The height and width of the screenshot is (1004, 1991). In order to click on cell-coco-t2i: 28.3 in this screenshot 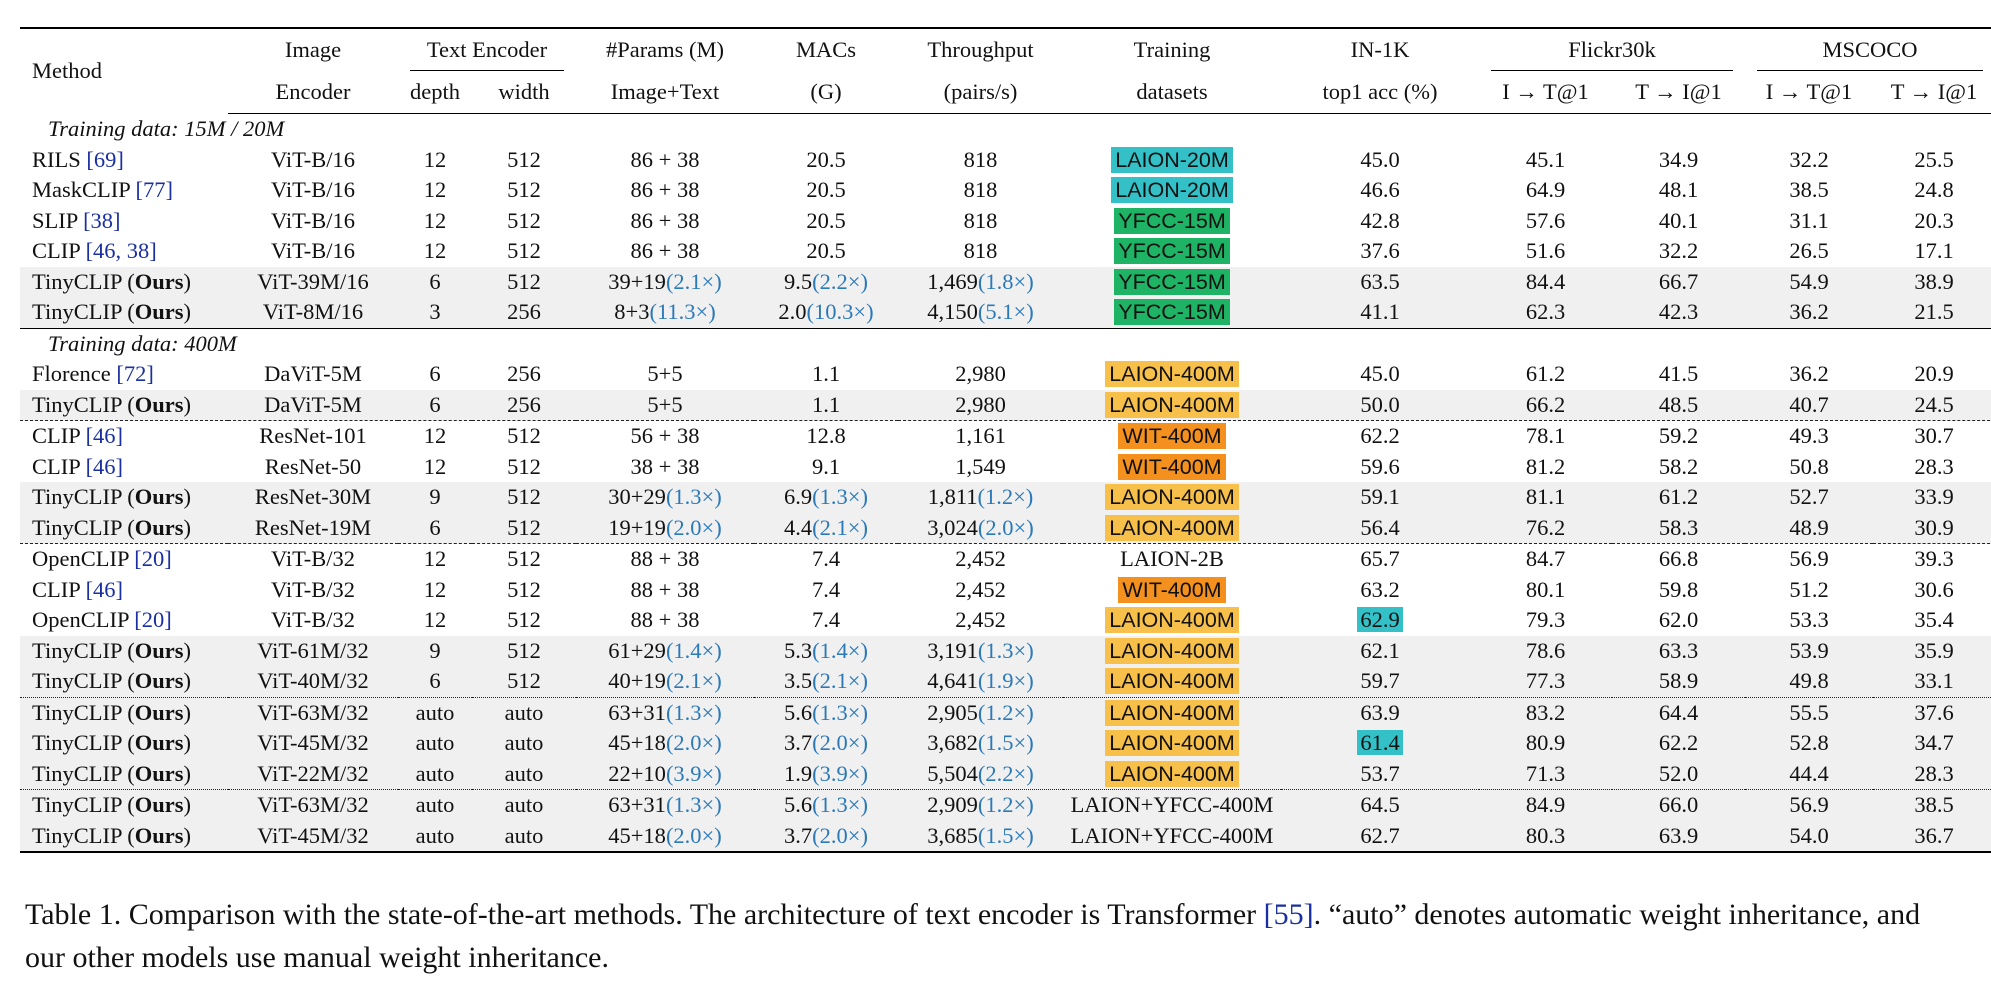, I will do `click(1932, 467)`.